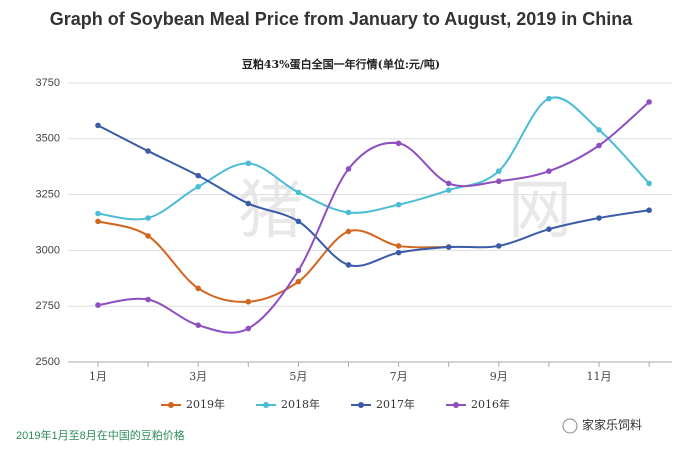 The height and width of the screenshot is (454, 682). What do you see at coordinates (341, 64) in the screenshot?
I see `chart-subtitle: 豆粕43%蛋白全国一年行情(单位:元/吨)` at bounding box center [341, 64].